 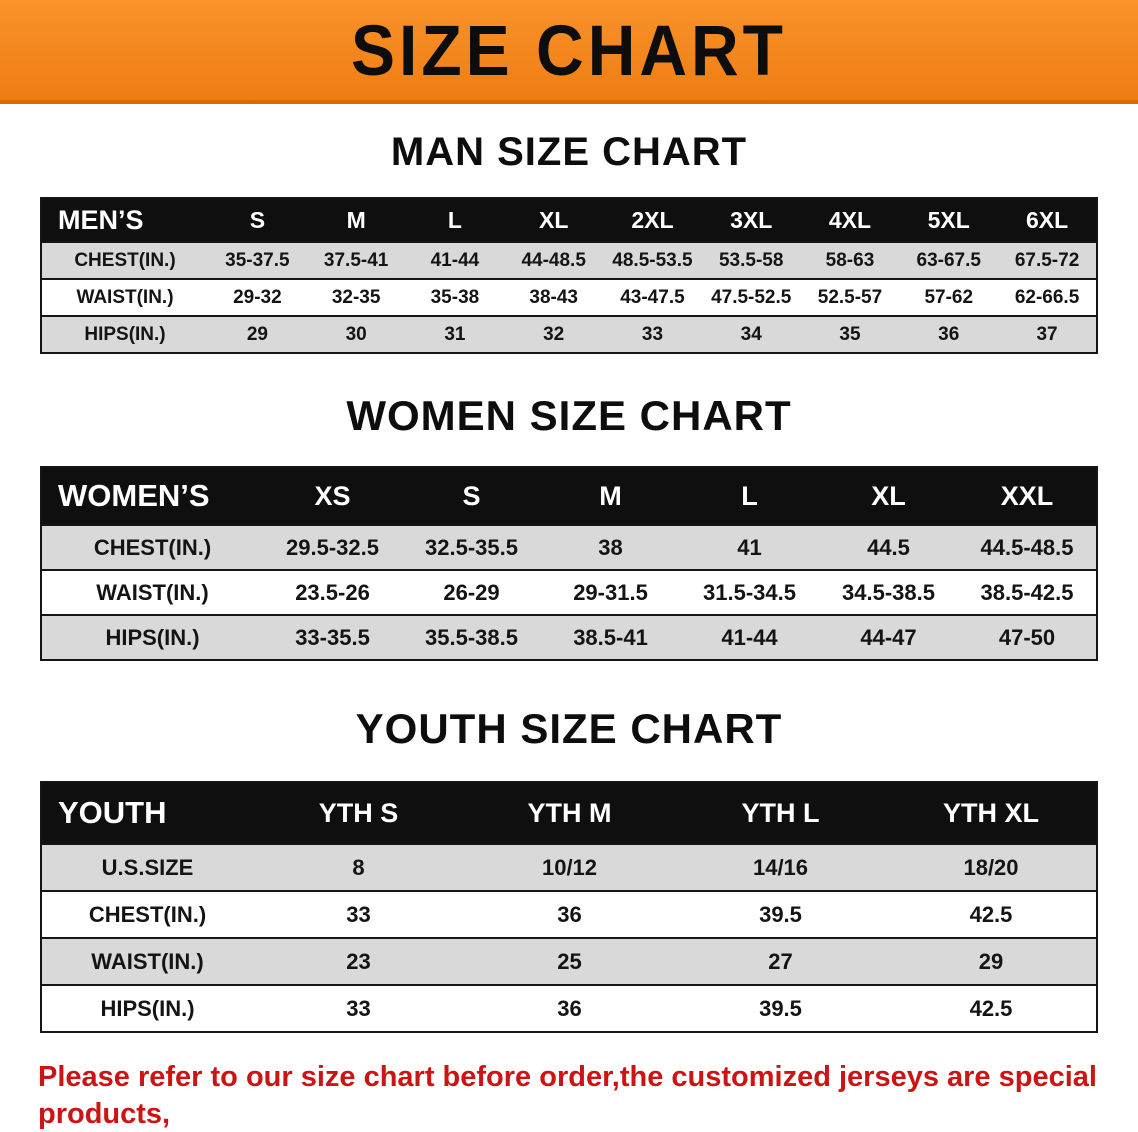 I want to click on size-value: 44-48.5, so click(x=553, y=260).